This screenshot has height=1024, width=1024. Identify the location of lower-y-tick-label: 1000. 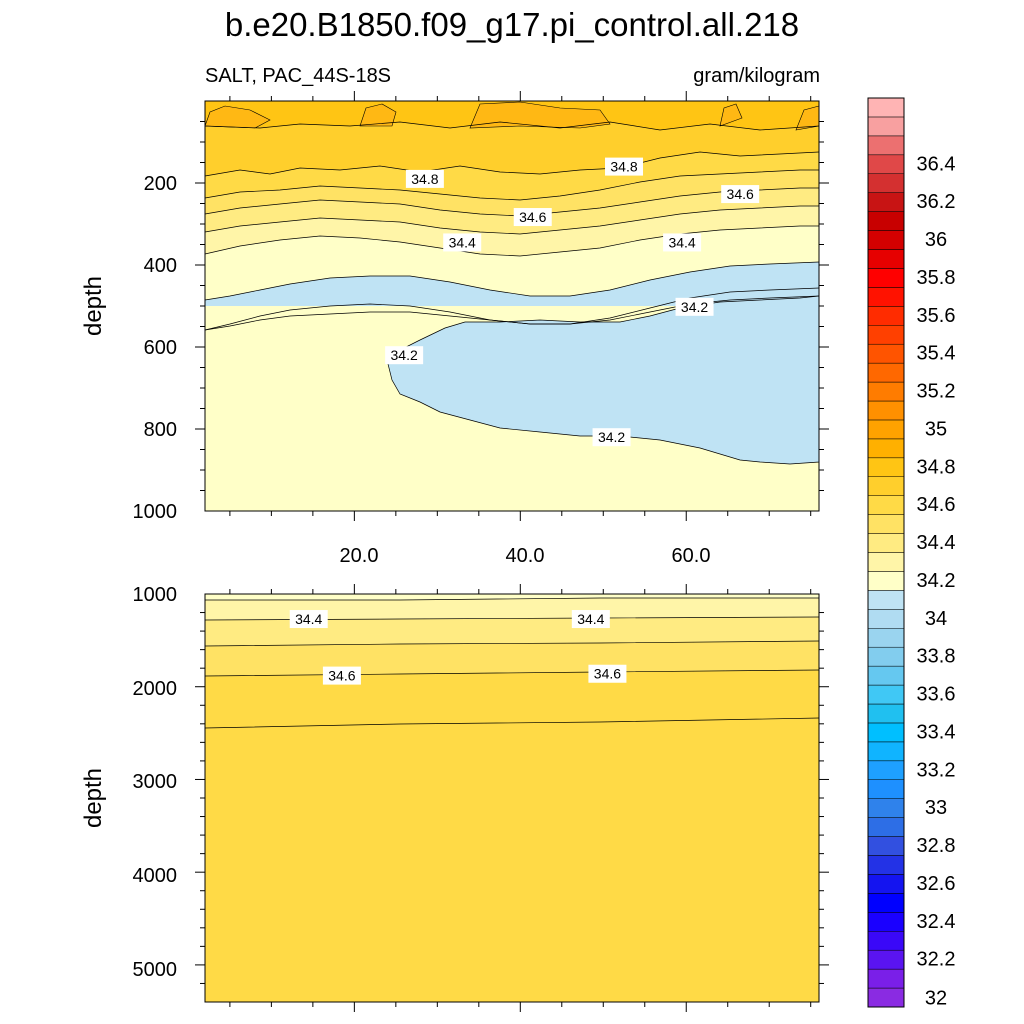
(155, 595).